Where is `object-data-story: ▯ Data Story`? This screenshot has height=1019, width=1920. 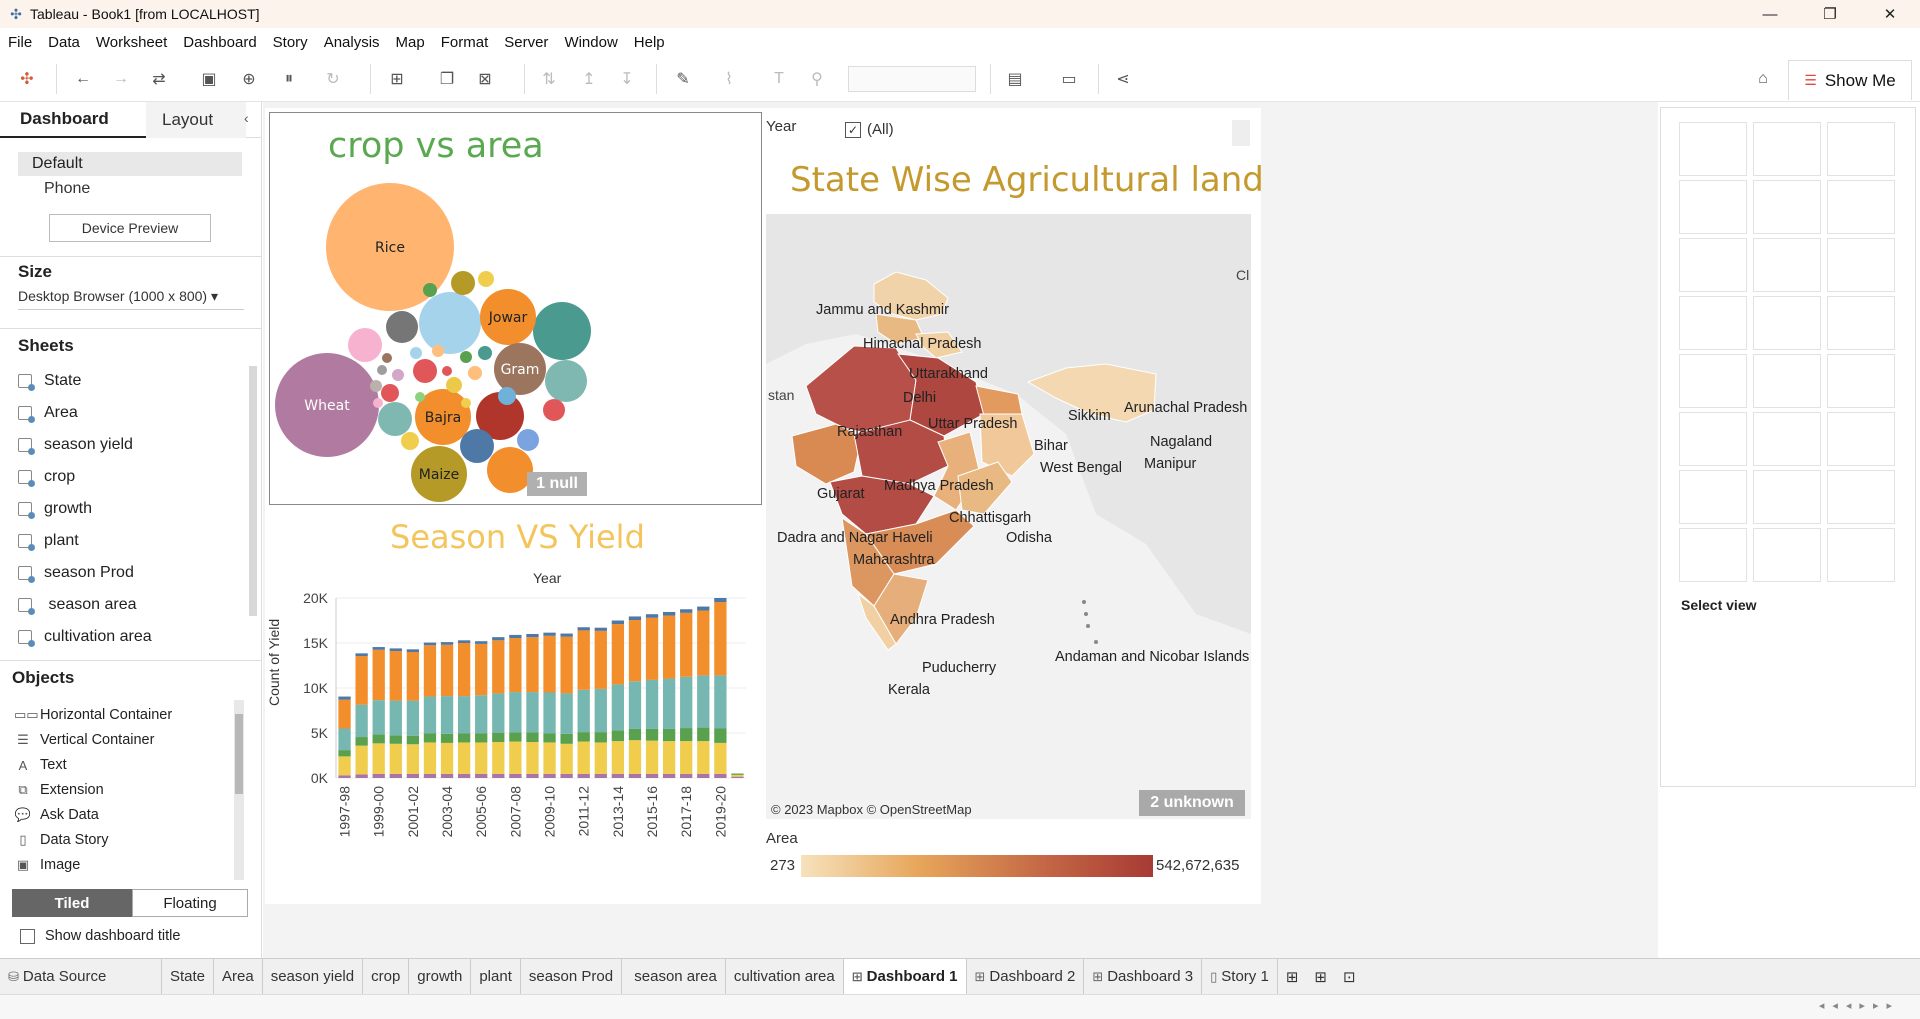 object-data-story: ▯ Data Story is located at coordinates (61, 840).